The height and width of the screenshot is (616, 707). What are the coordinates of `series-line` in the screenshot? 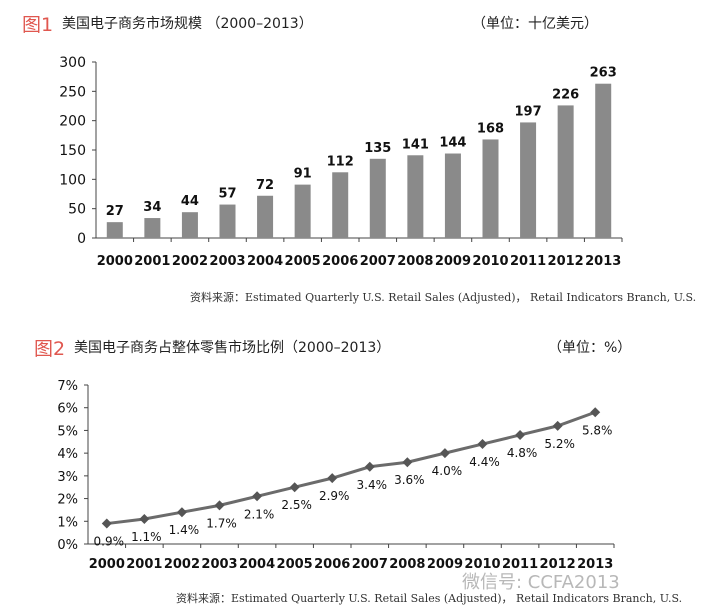 It's located at (351, 468).